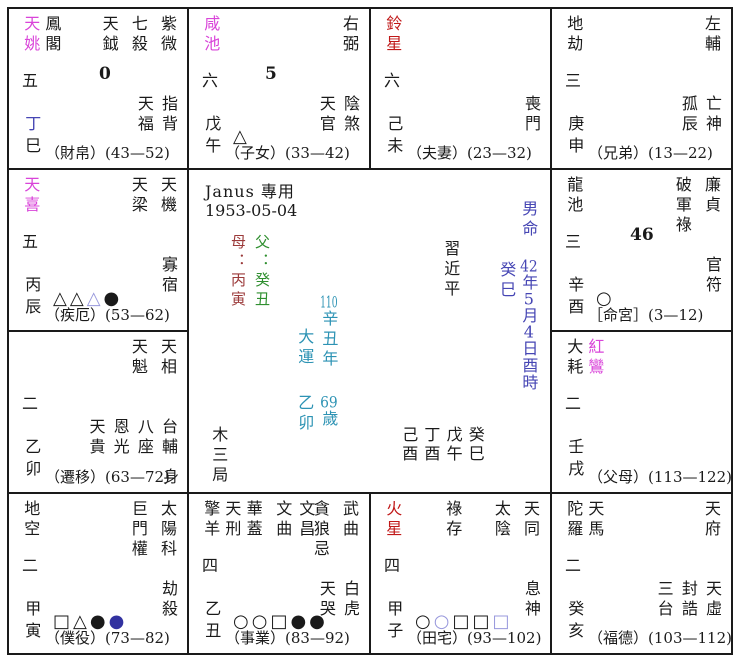 Image resolution: width=740 pixels, height=662 pixels. What do you see at coordinates (30, 196) in the screenshot?
I see `minor-stars-left: 天喜` at bounding box center [30, 196].